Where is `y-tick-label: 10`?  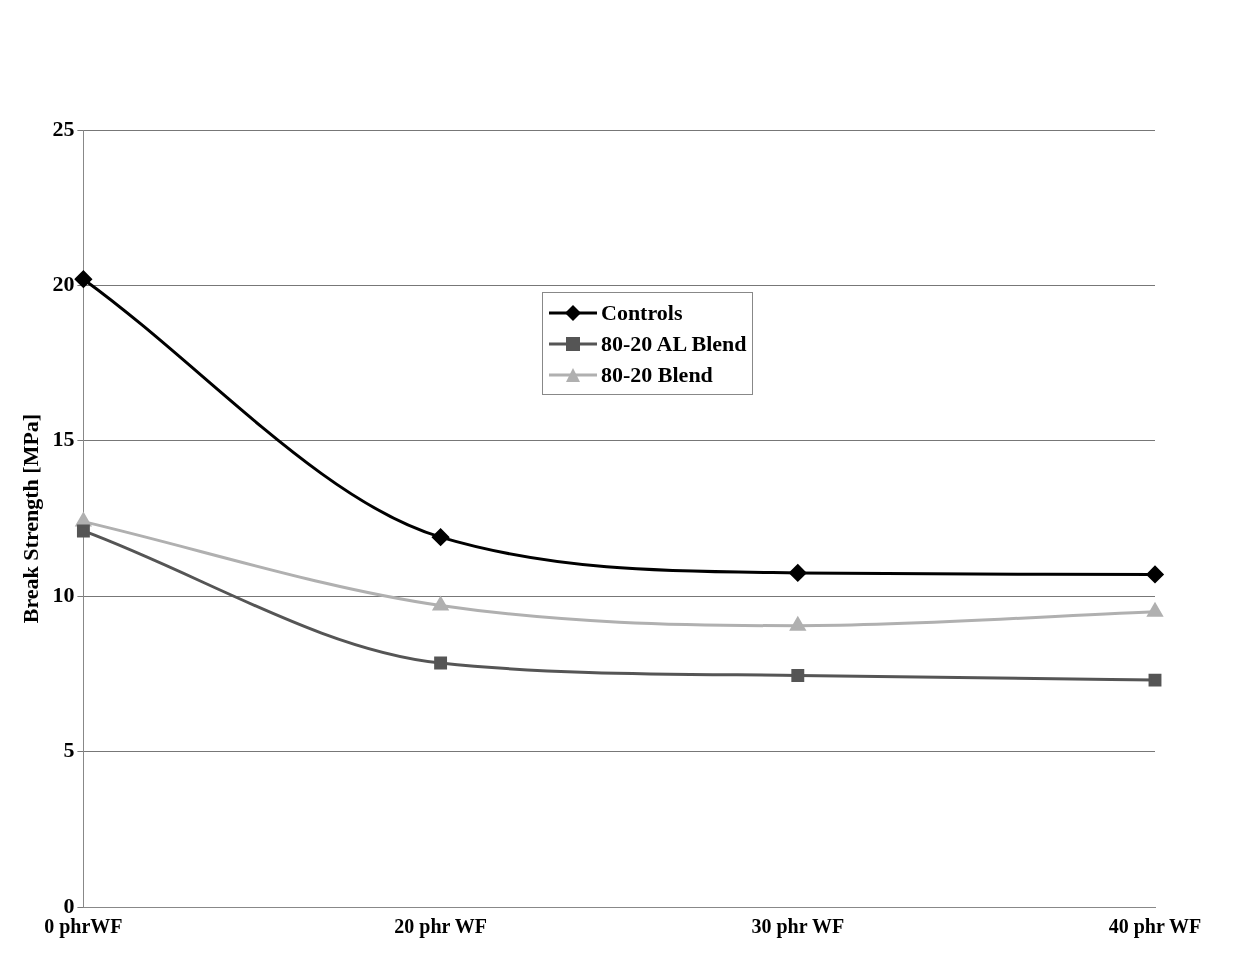
y-tick-label: 10 is located at coordinates (63, 594).